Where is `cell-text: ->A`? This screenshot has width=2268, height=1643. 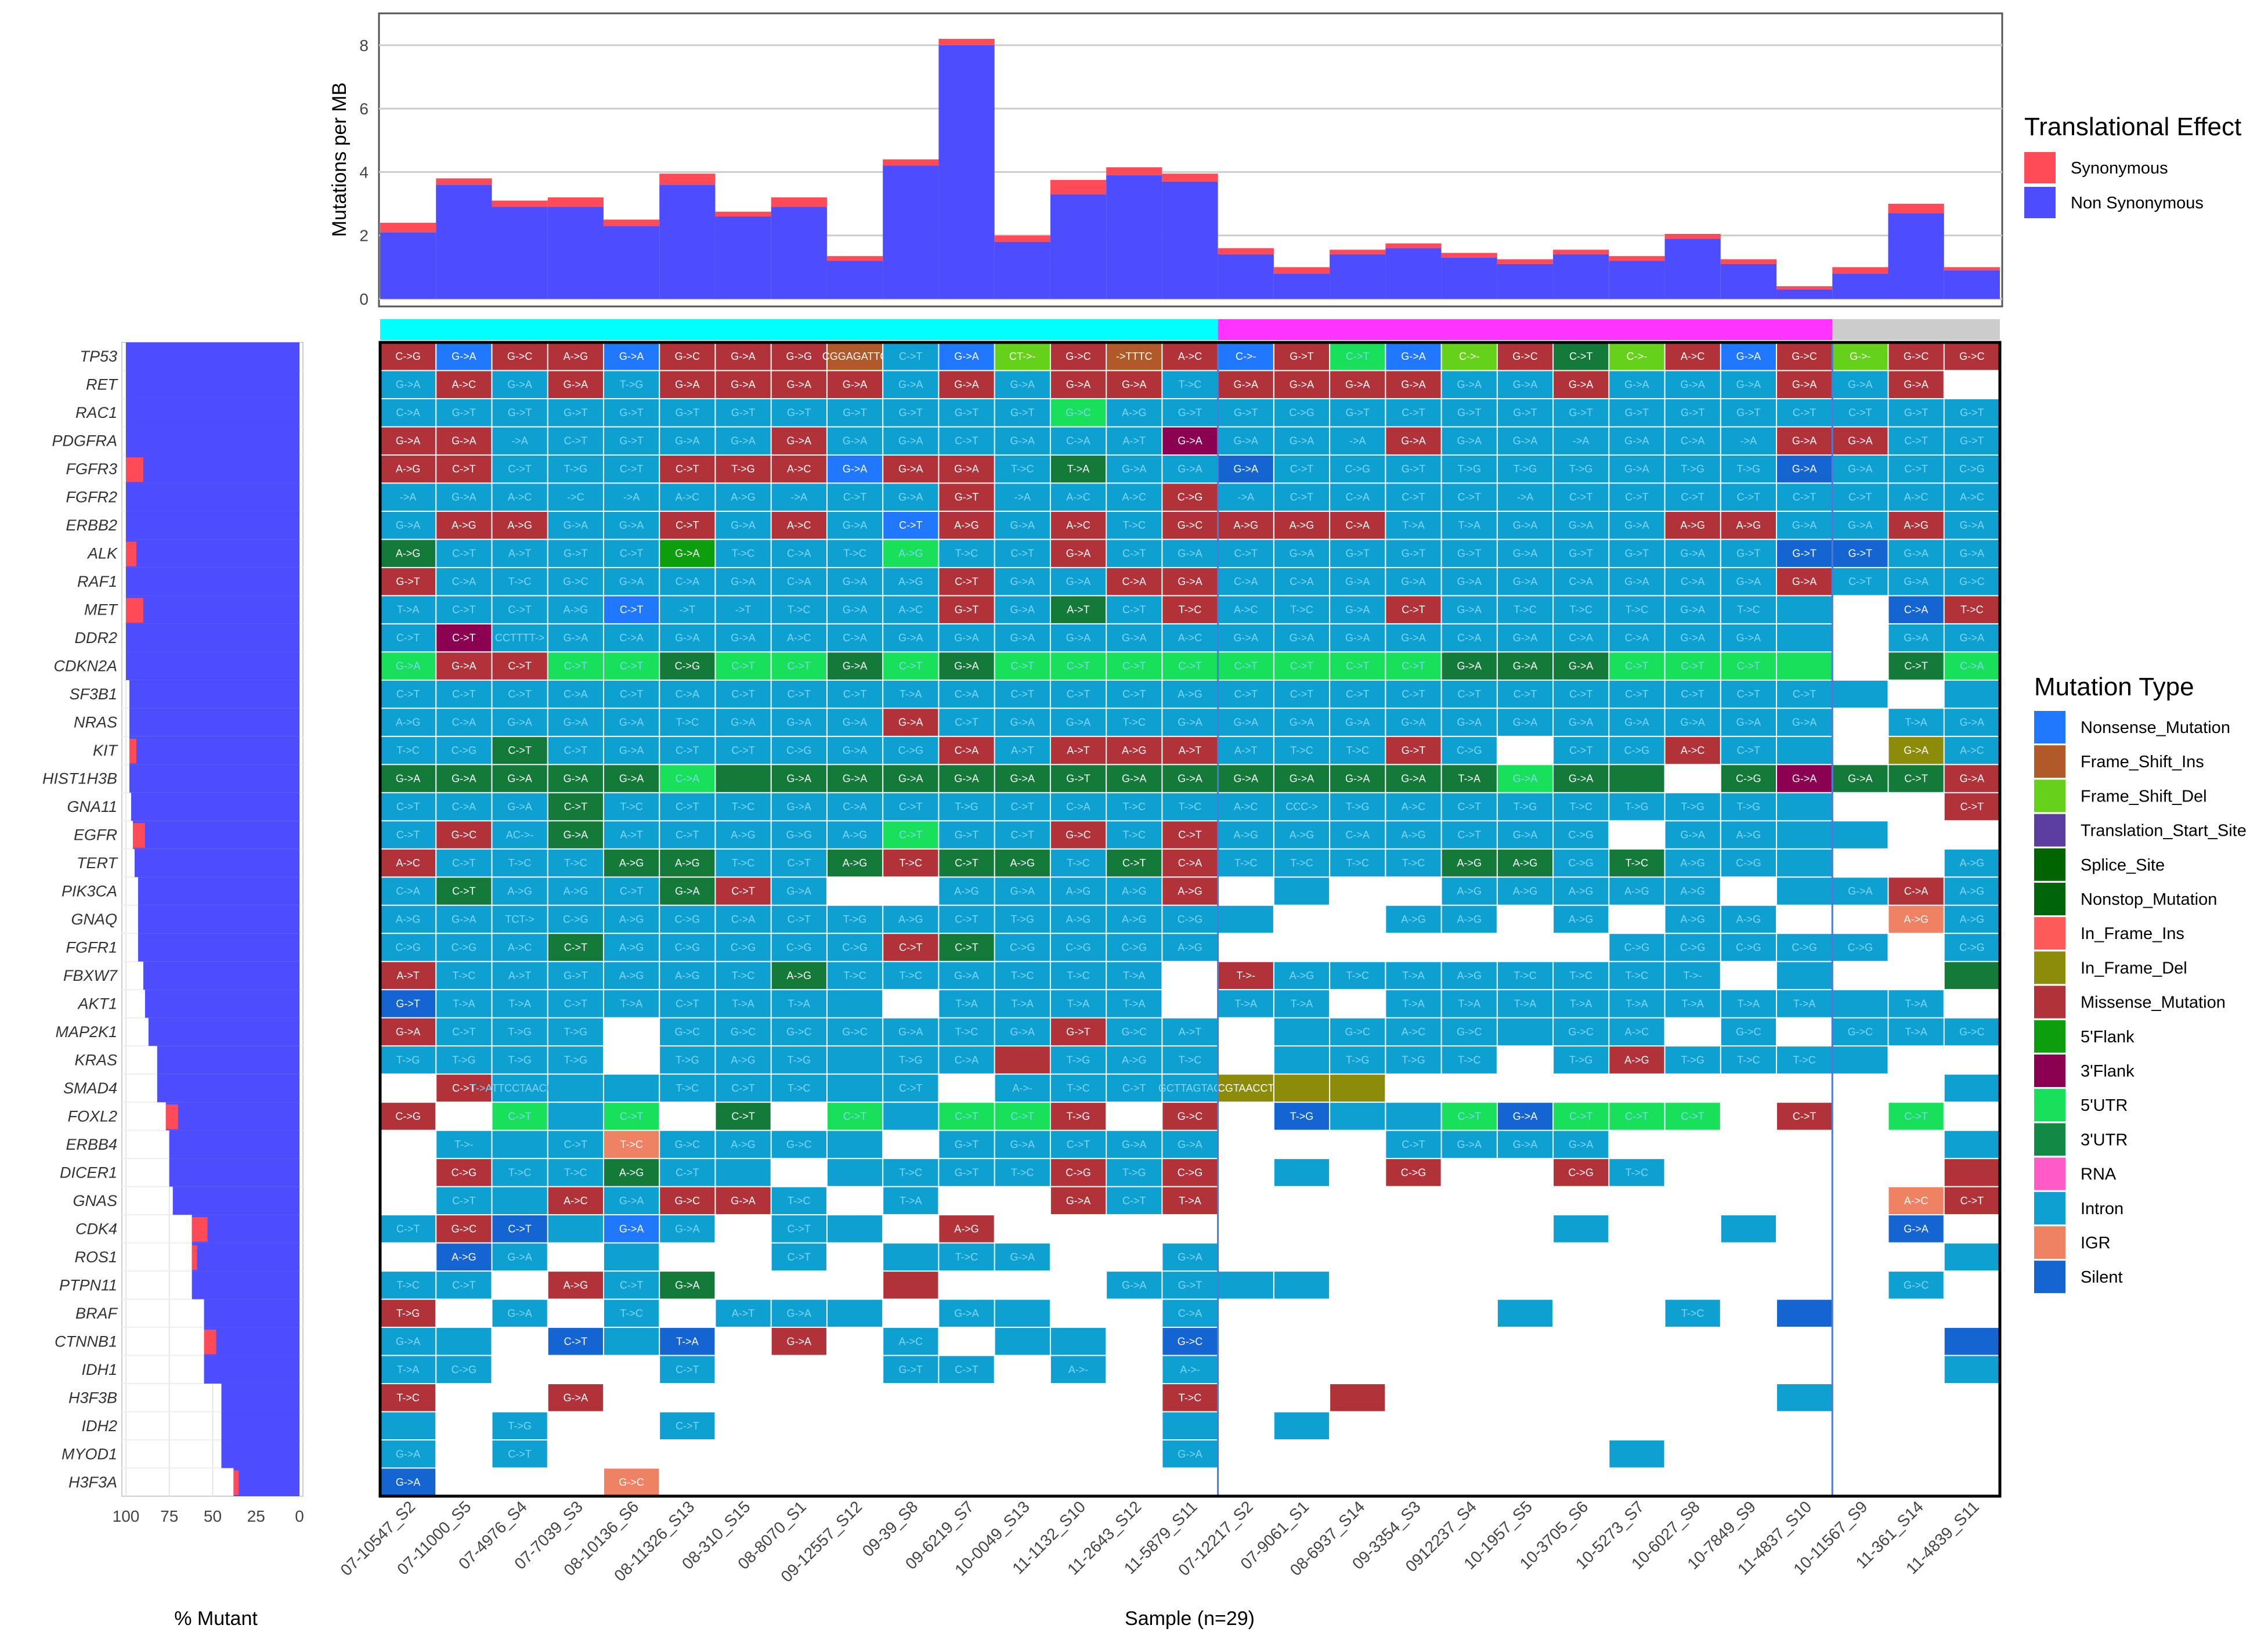
cell-text: ->A is located at coordinates (408, 497).